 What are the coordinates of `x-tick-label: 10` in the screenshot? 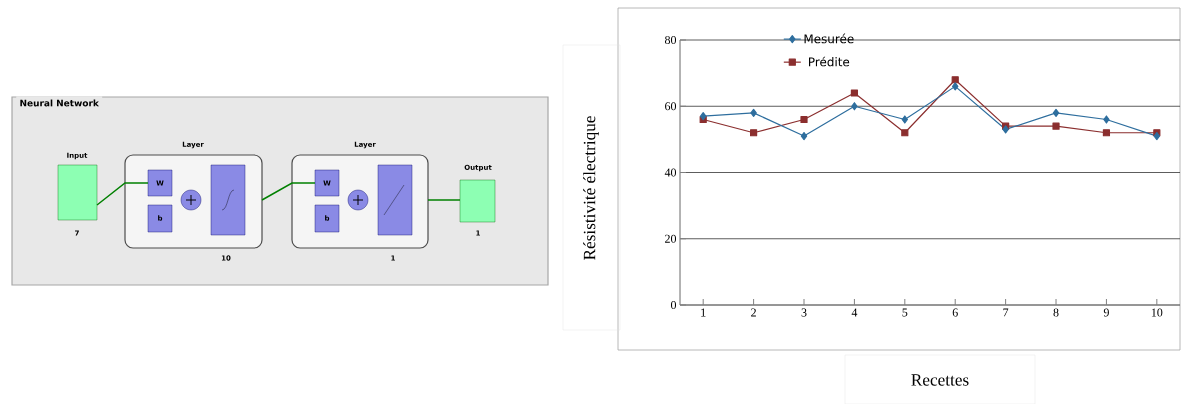 It's located at (1157, 312).